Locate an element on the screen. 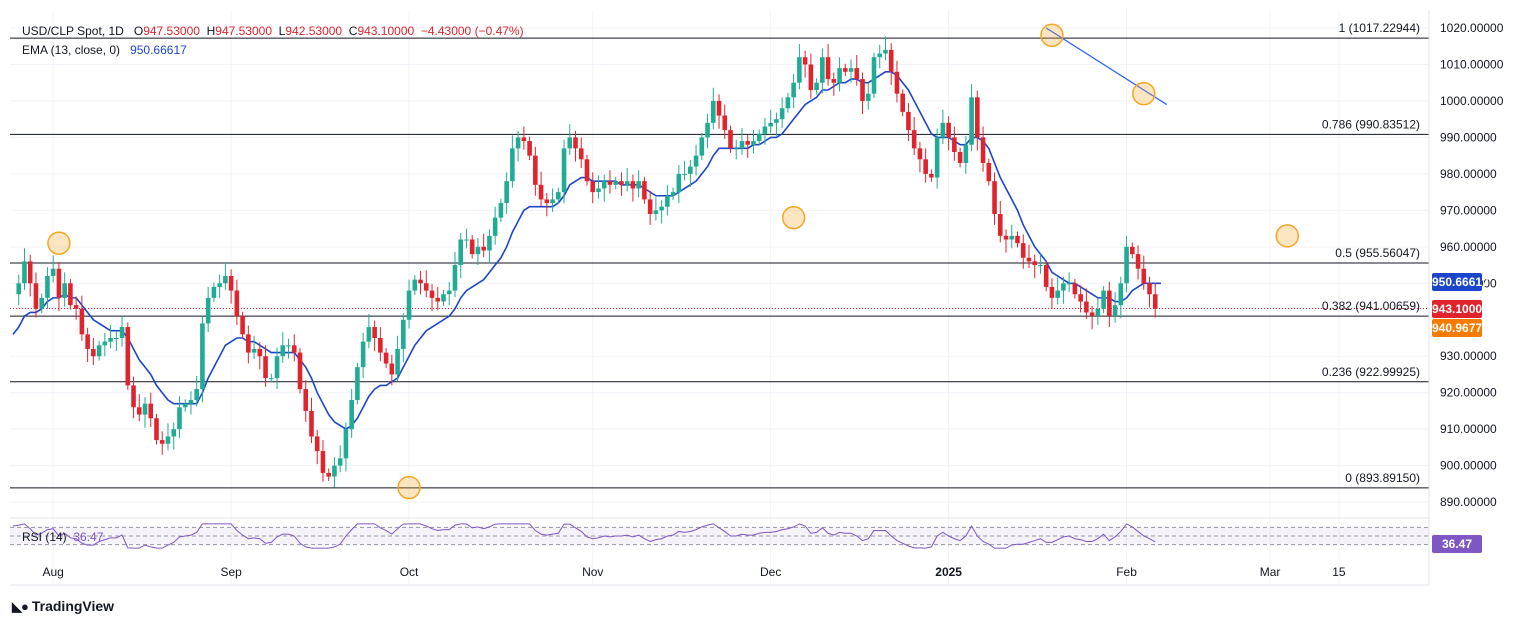  symbol-label: USD/CLP Spot, 1D is located at coordinates (73, 31).